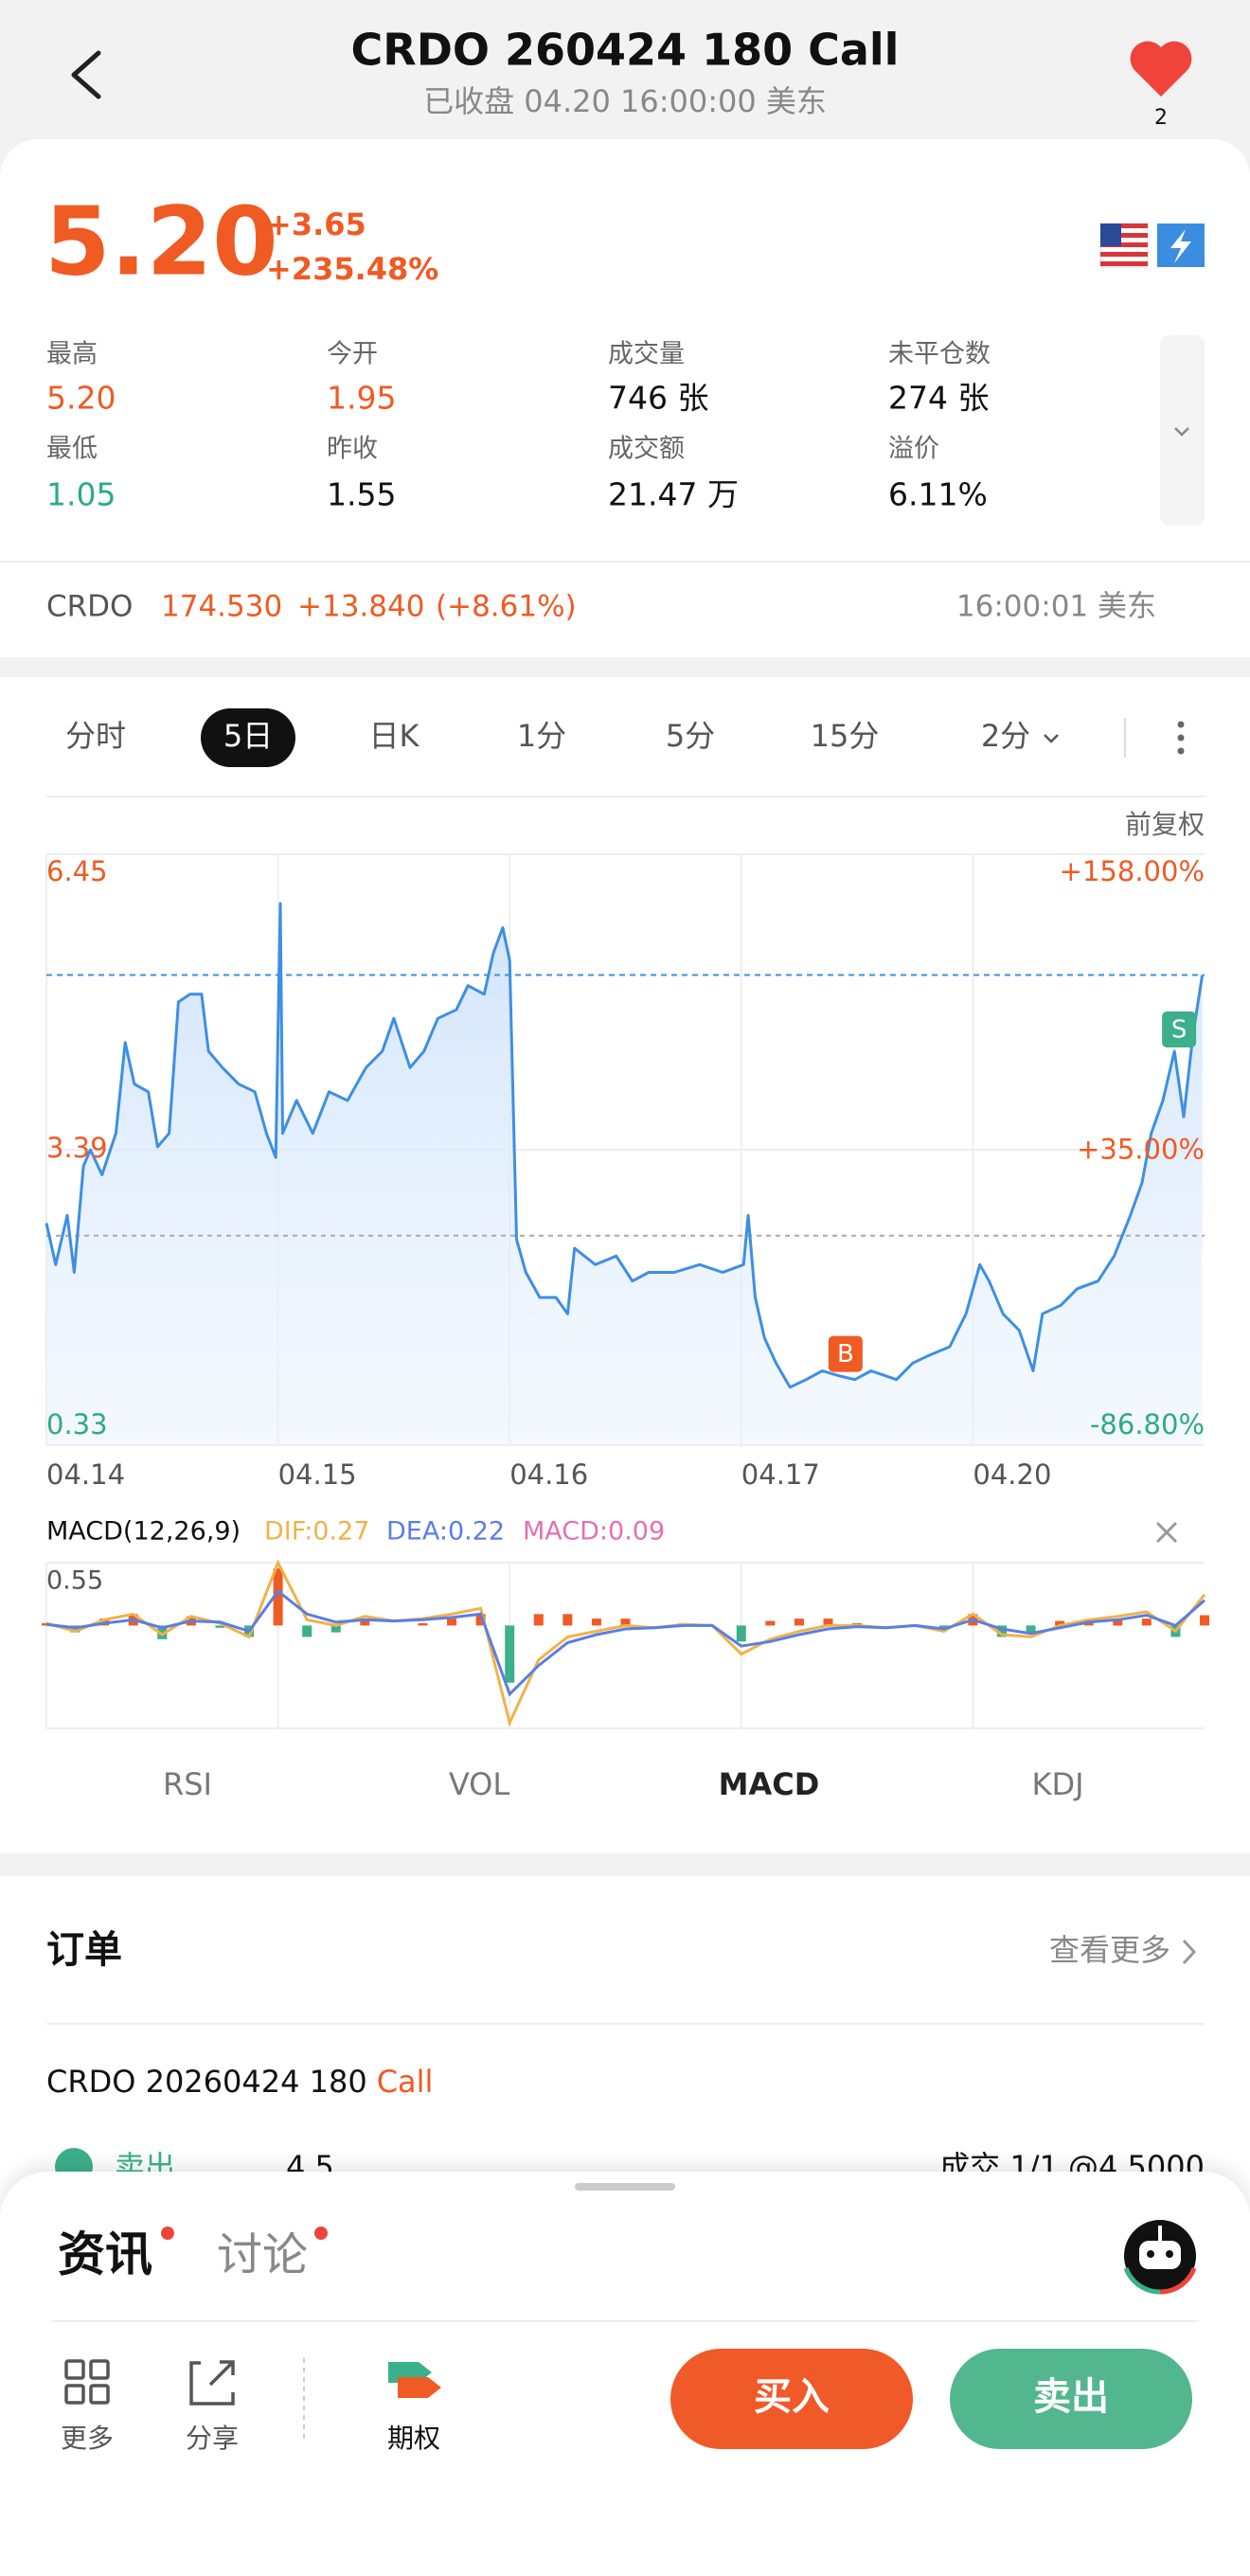 The height and width of the screenshot is (2576, 1250). I want to click on underlying-change: +13.840, so click(361, 607).